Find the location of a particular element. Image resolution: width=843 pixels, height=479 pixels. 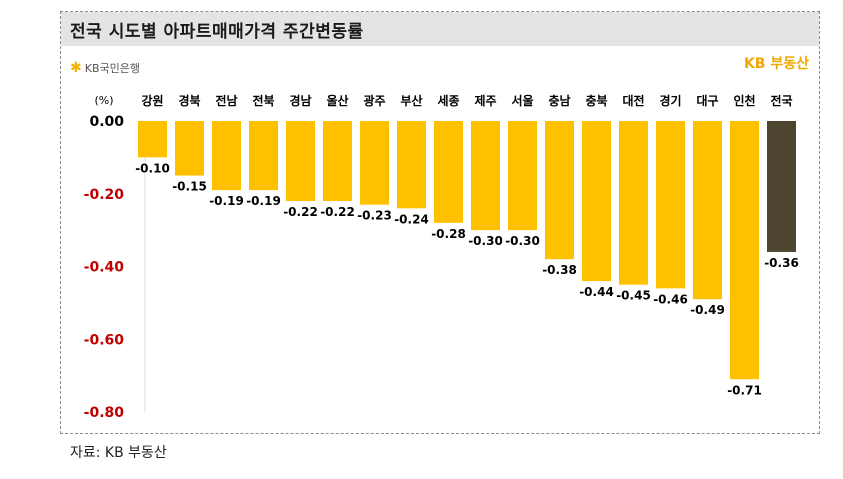

y-tick-label: 0.00 is located at coordinates (106, 122).